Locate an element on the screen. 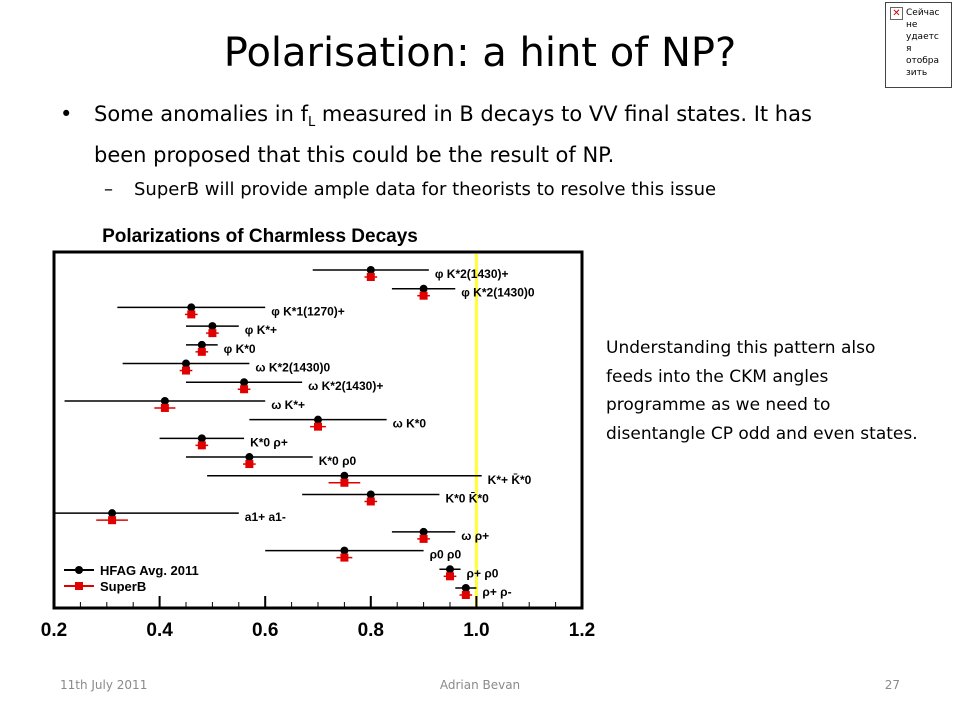 The image size is (960, 720). footer-page-number: 27 is located at coordinates (892, 685).